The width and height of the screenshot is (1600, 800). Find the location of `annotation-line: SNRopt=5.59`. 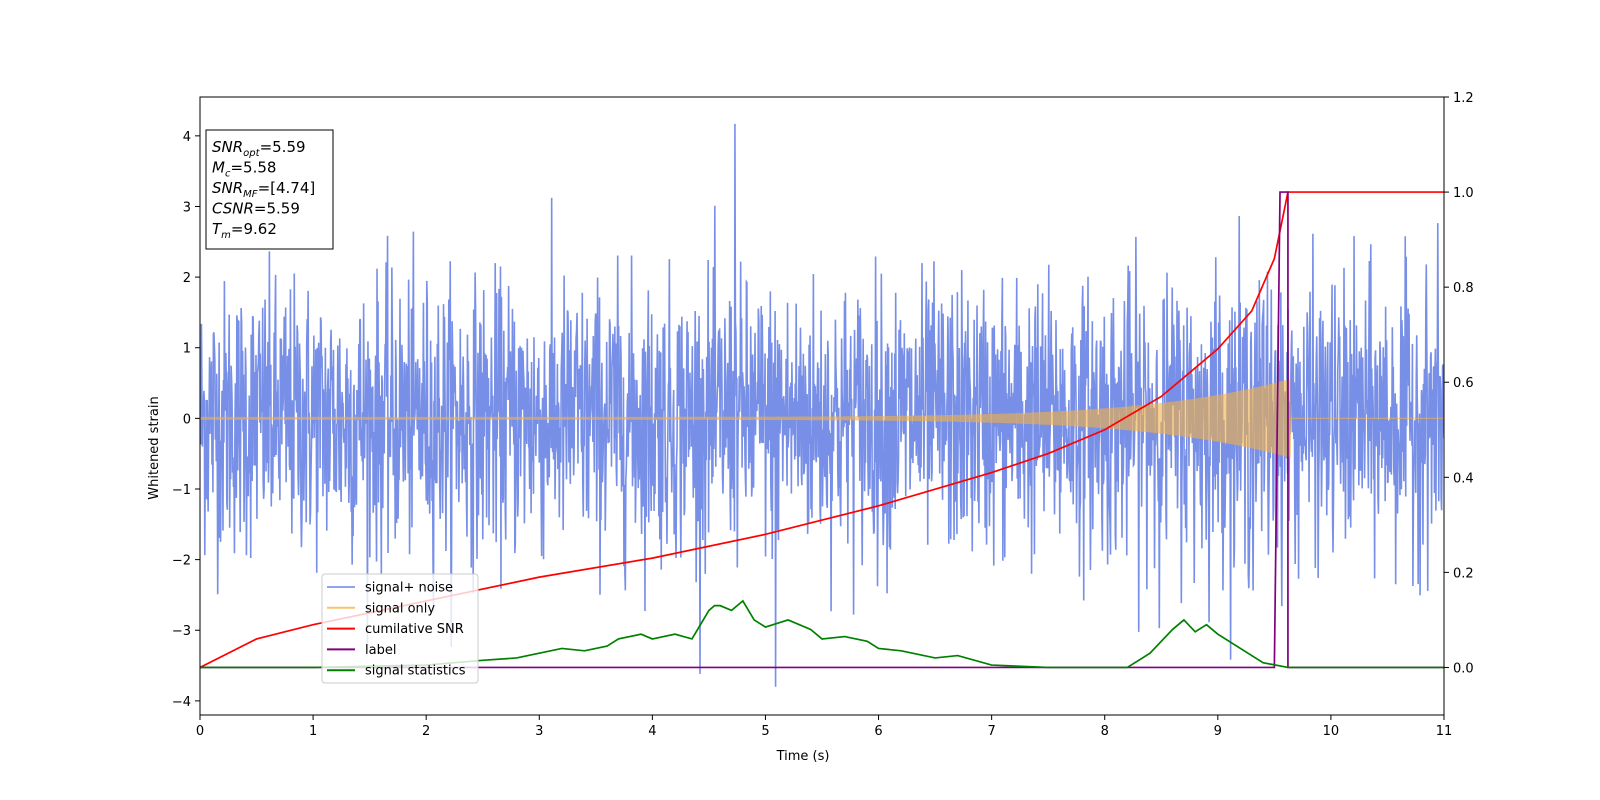

annotation-line: SNRopt=5.59 is located at coordinates (259, 148).